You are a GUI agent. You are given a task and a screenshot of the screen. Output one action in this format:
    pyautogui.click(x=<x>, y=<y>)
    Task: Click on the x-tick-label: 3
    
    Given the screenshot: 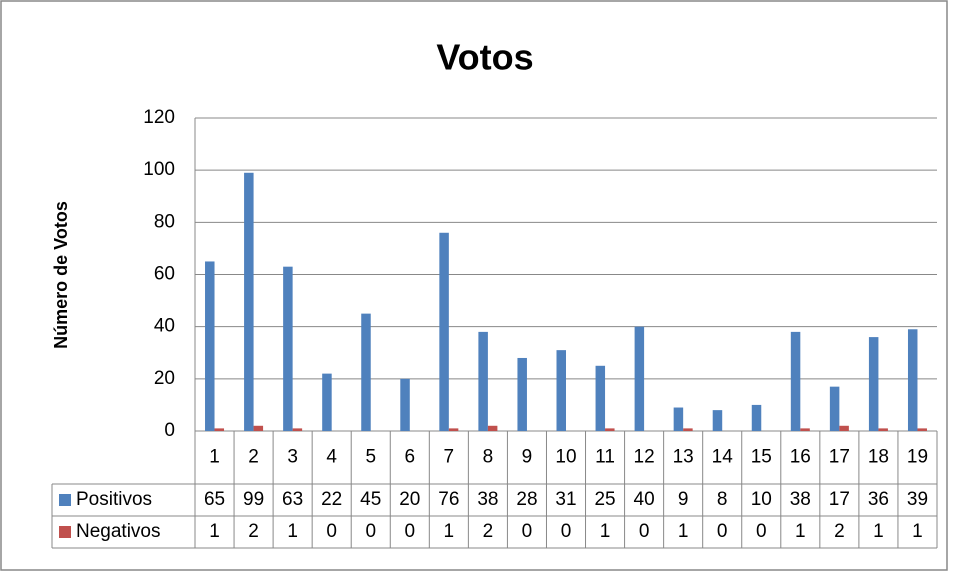 What is the action you would take?
    pyautogui.click(x=292, y=457)
    